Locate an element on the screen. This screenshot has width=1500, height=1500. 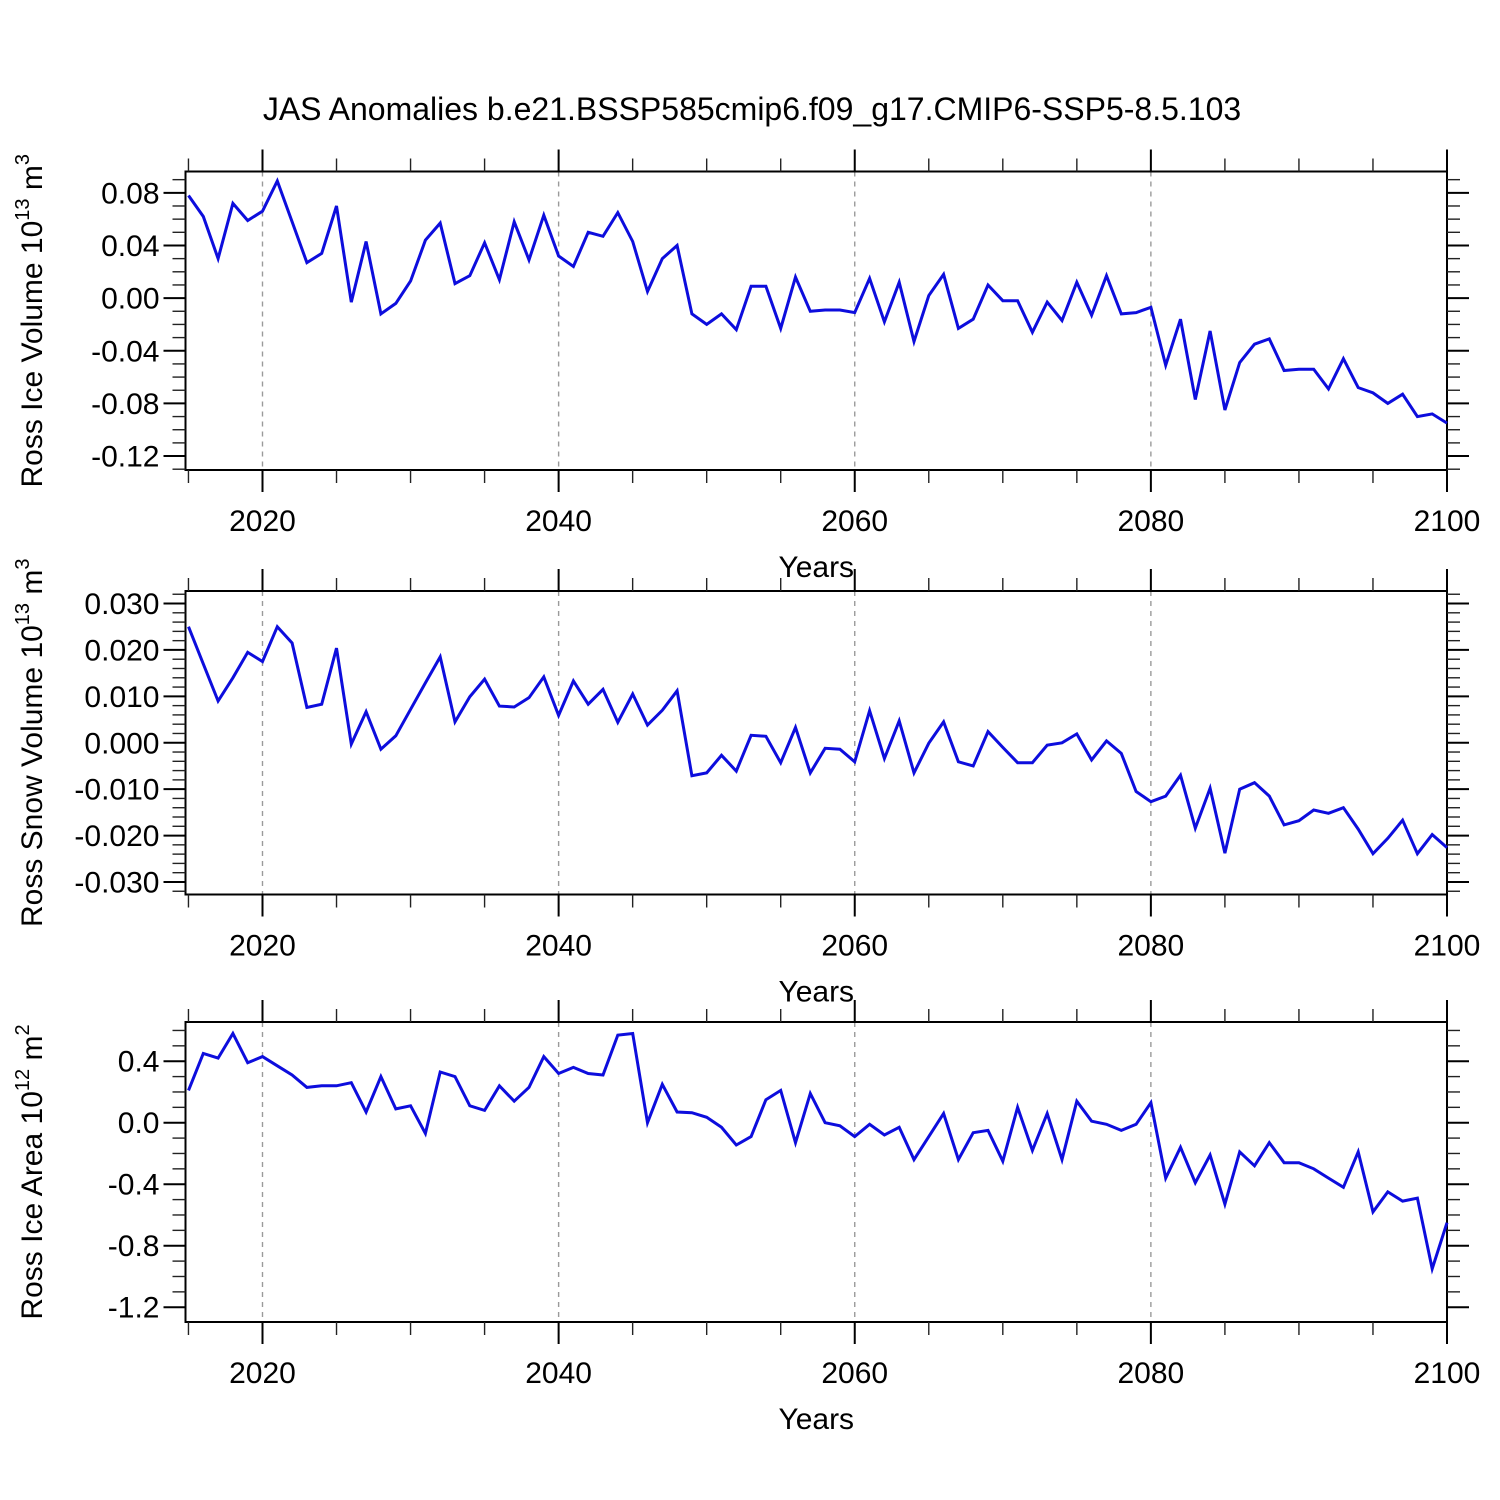
y-tick-label: -0.08 is located at coordinates (125, 404).